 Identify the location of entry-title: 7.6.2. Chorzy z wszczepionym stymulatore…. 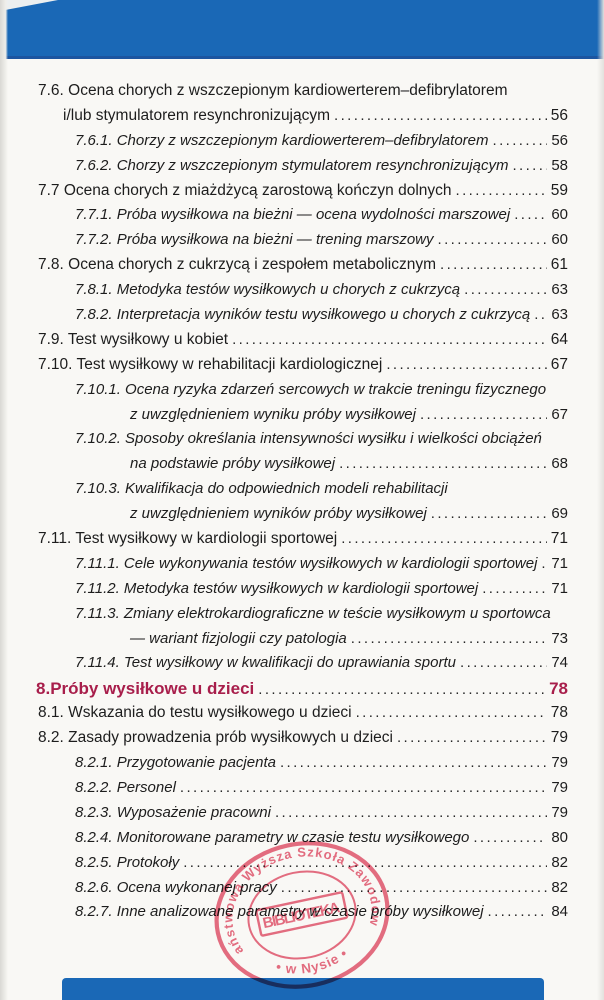
(292, 165).